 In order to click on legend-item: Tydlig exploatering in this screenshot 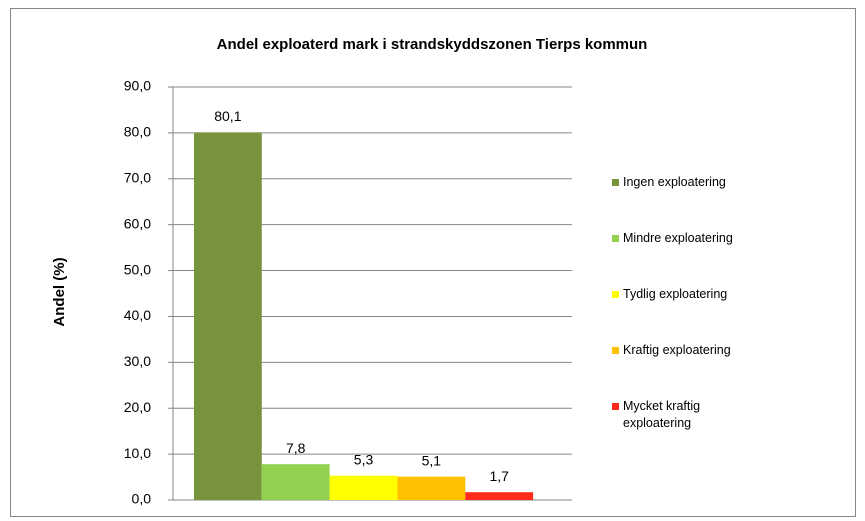, I will do `click(712, 314)`.